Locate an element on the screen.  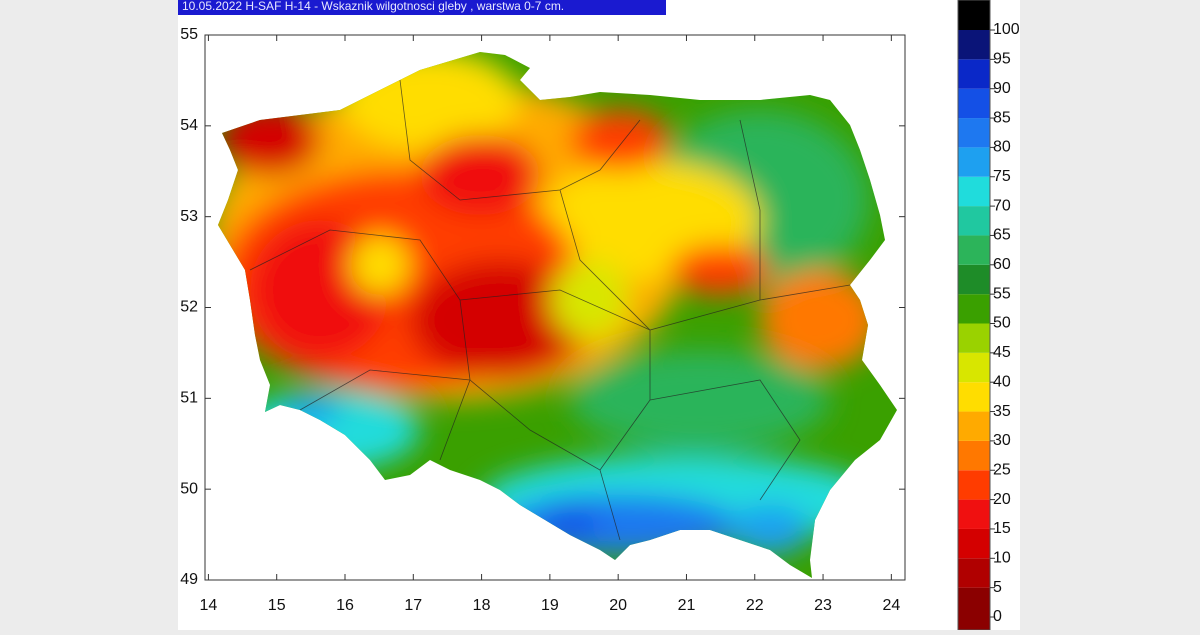
title-box is located at coordinates (422, 7).